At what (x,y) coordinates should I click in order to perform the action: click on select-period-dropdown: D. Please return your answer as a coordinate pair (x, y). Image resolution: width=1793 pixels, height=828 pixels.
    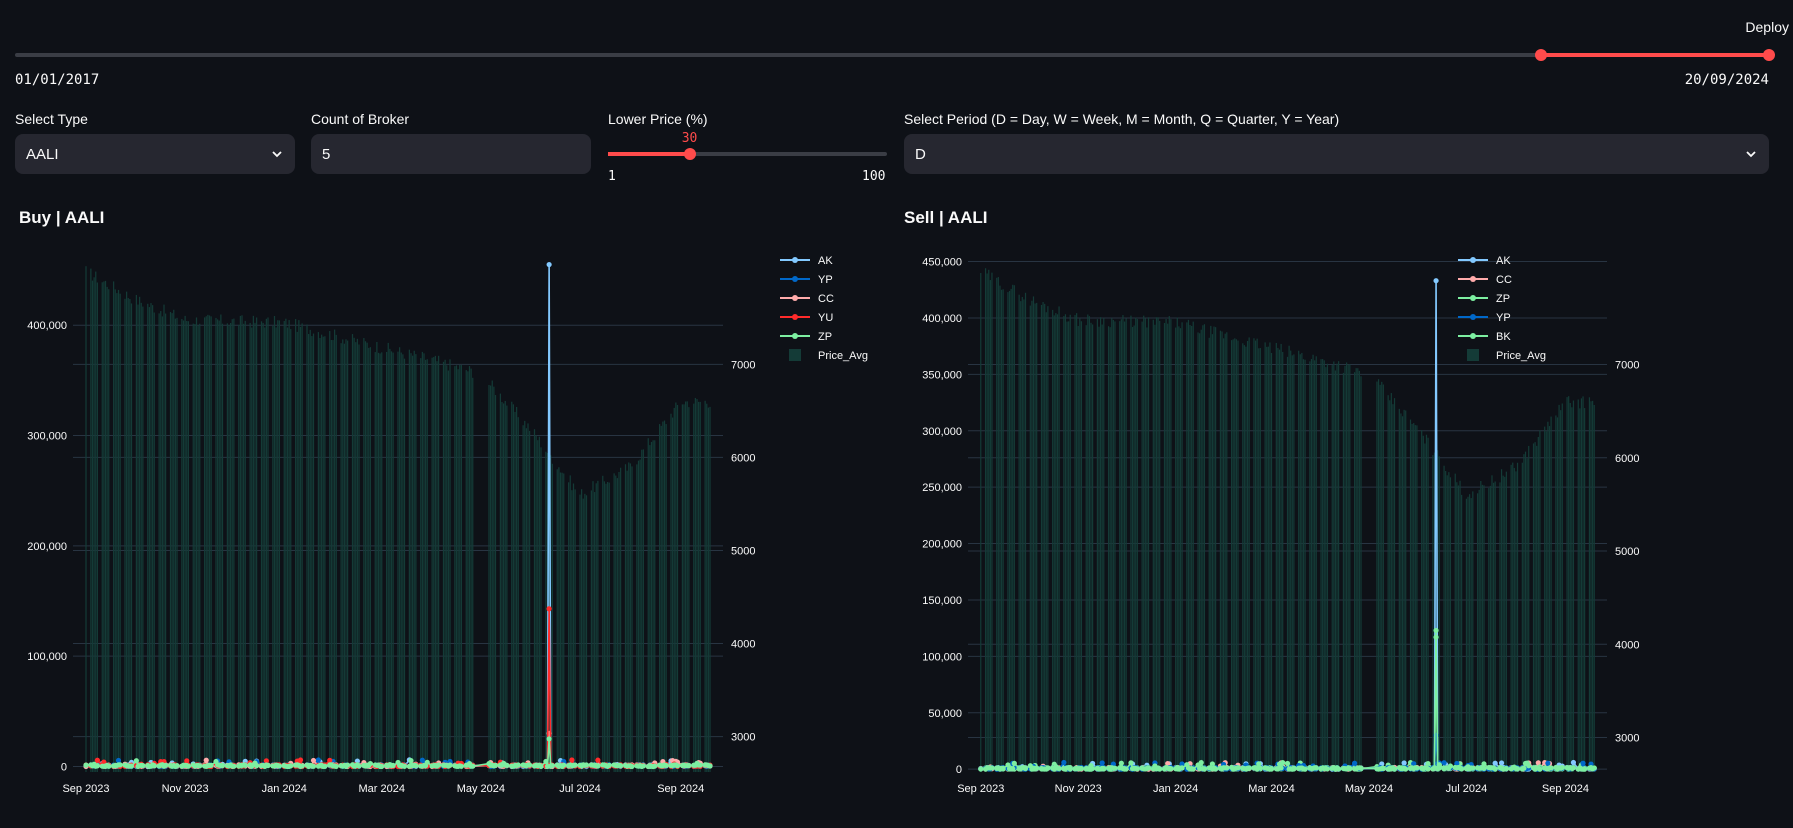
    Looking at the image, I should click on (1336, 154).